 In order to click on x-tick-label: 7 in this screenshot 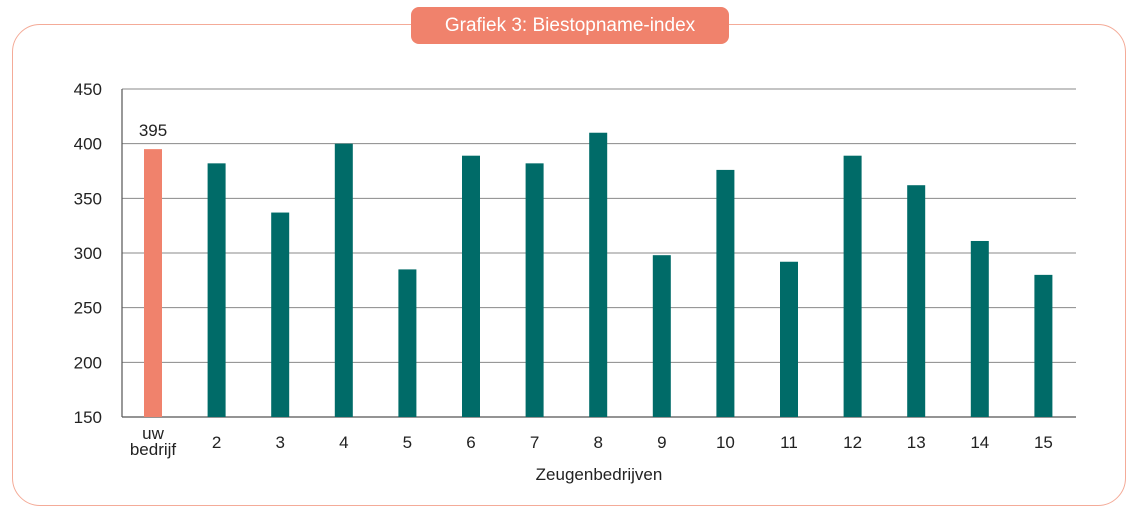, I will do `click(534, 442)`.